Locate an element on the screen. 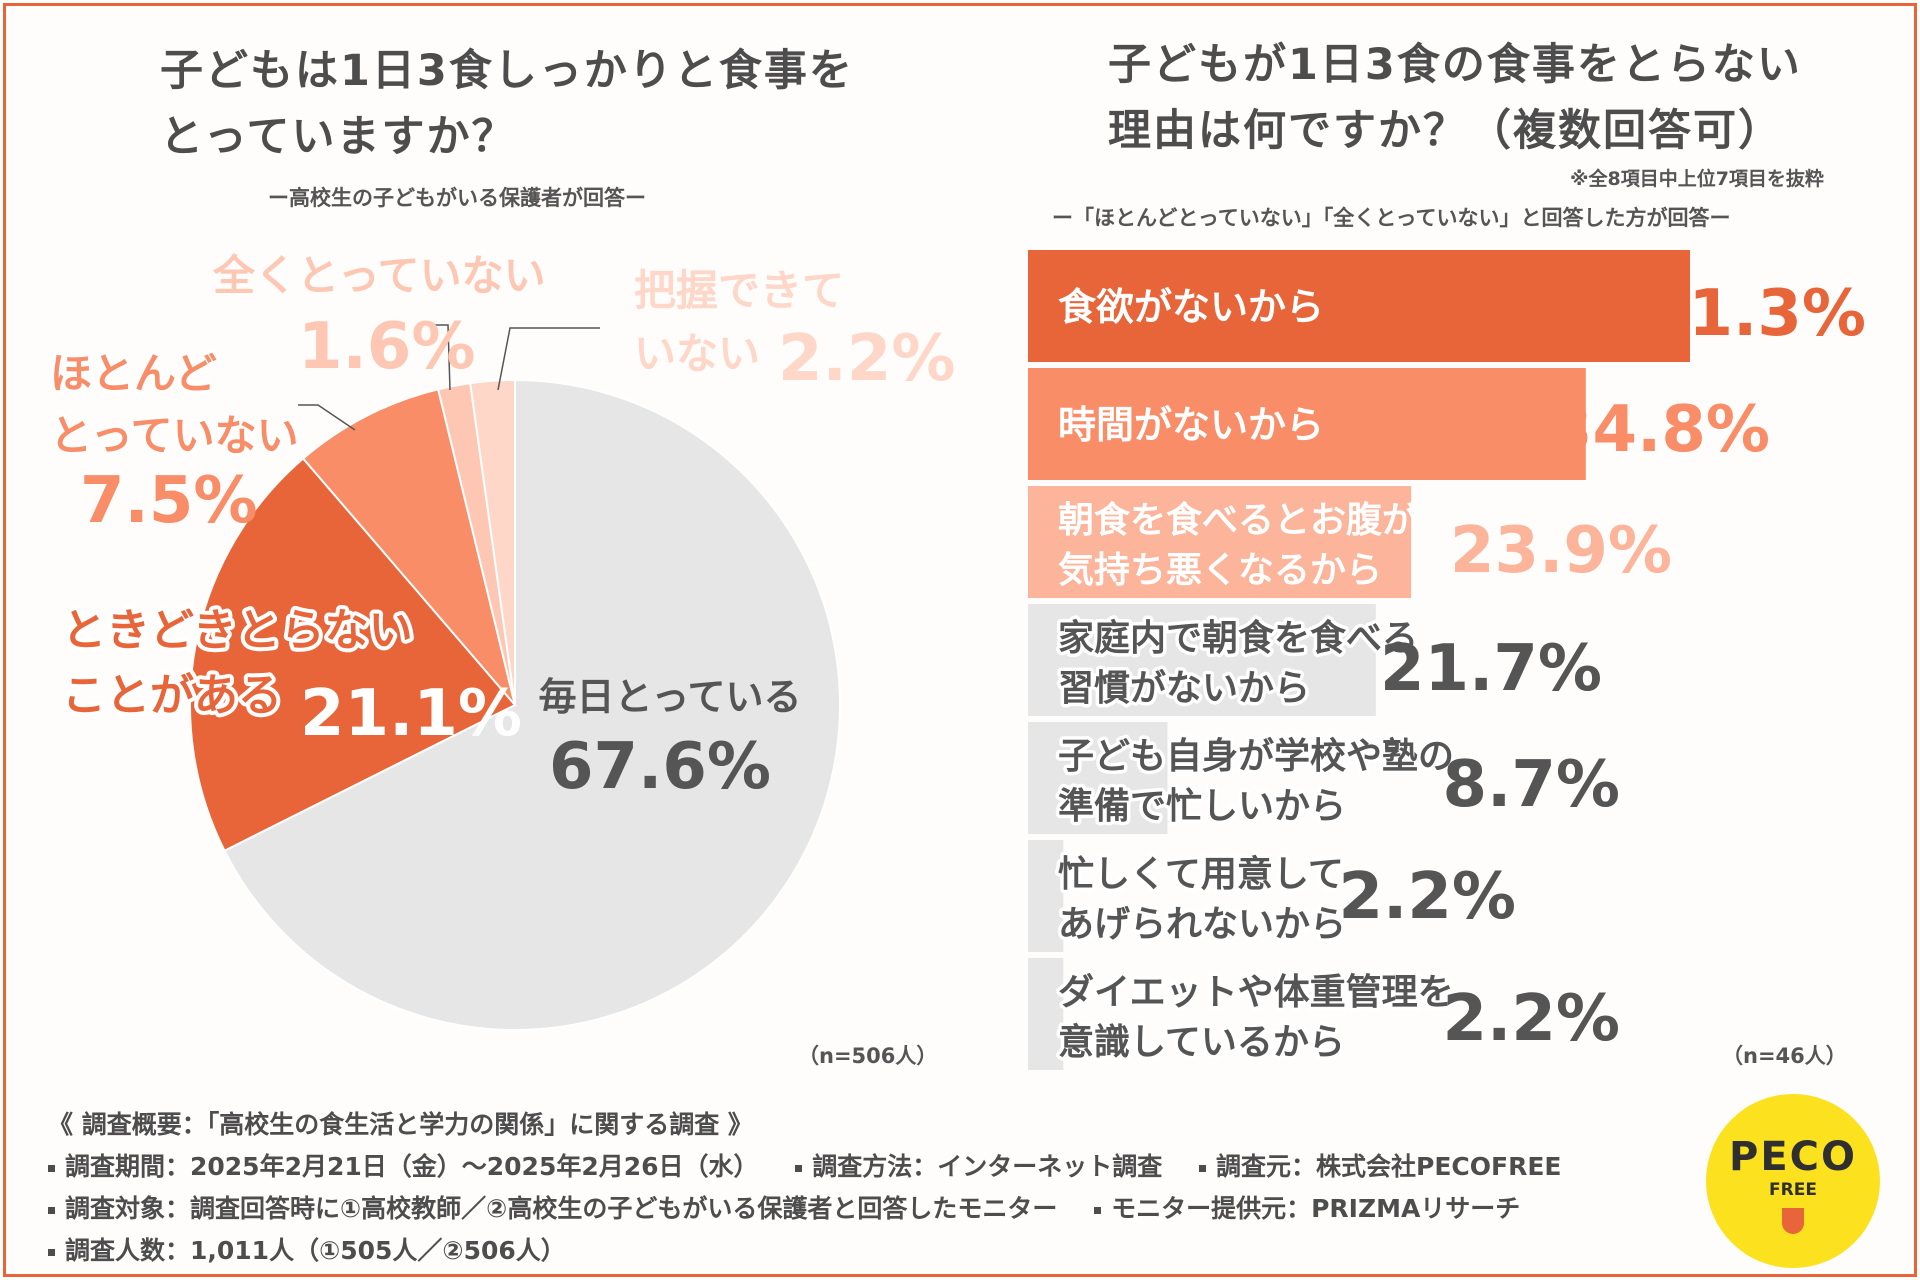  pie-label-unknown-2: いない is located at coordinates (697, 353).